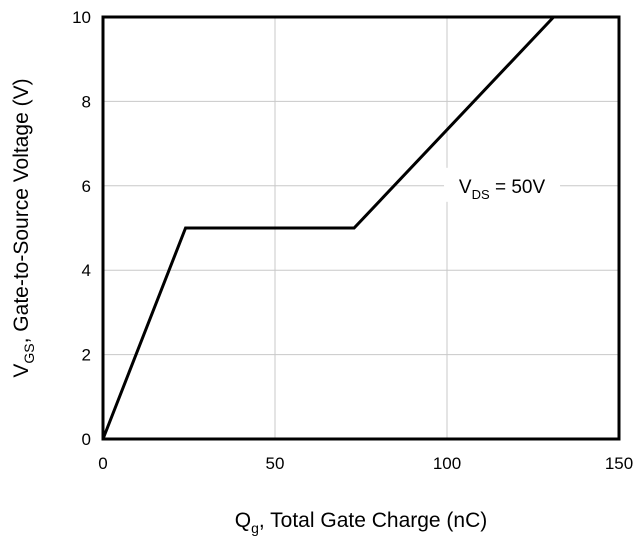 The height and width of the screenshot is (542, 635). I want to click on y-axis-title: VGS, Gate-to-Source Voltage (V), so click(23, 227).